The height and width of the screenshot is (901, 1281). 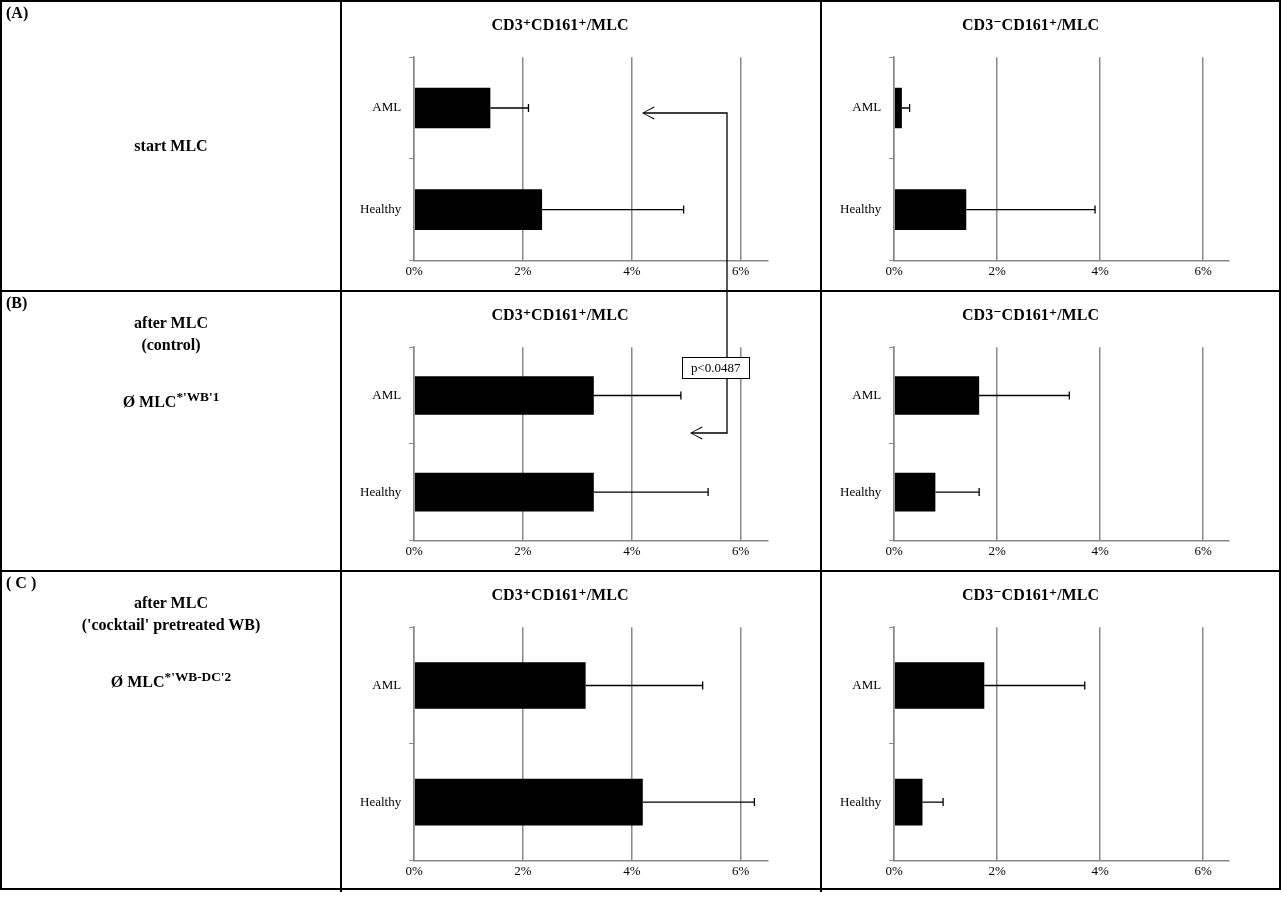 What do you see at coordinates (17, 13) in the screenshot?
I see `text: (A)` at bounding box center [17, 13].